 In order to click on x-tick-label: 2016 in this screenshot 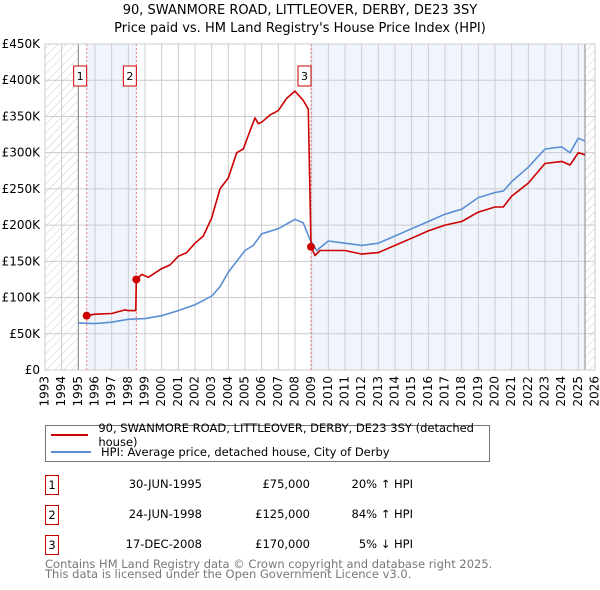, I will do `click(428, 391)`.